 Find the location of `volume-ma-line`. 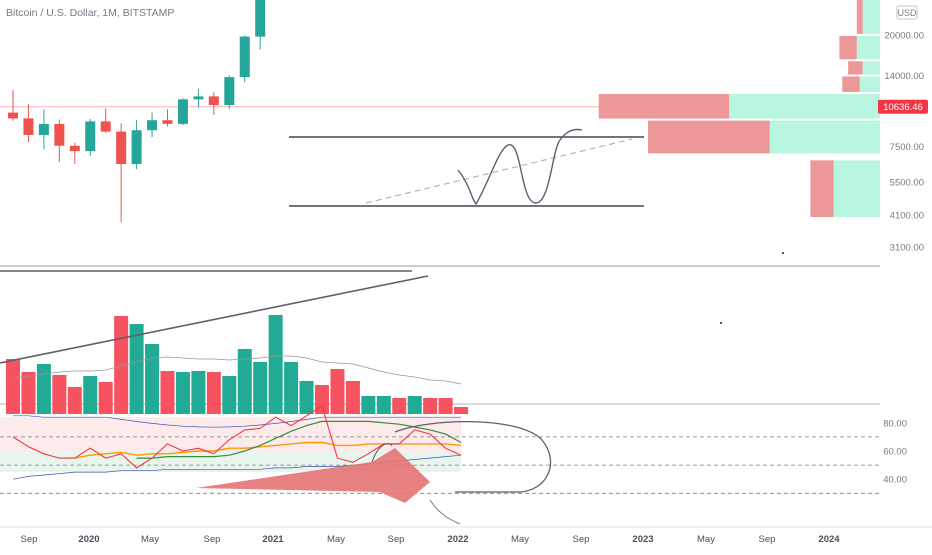

volume-ma-line is located at coordinates (237, 370).